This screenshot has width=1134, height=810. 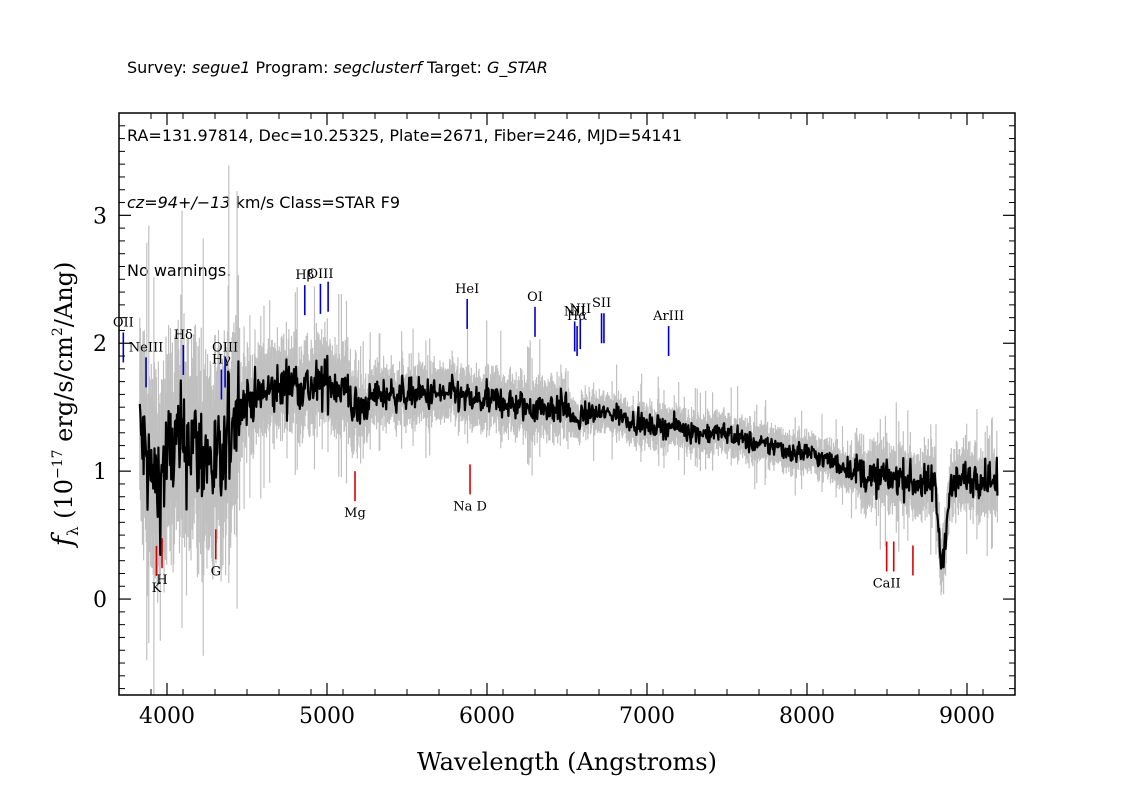 I want to click on emission-line-label: Hα, so click(x=577, y=316).